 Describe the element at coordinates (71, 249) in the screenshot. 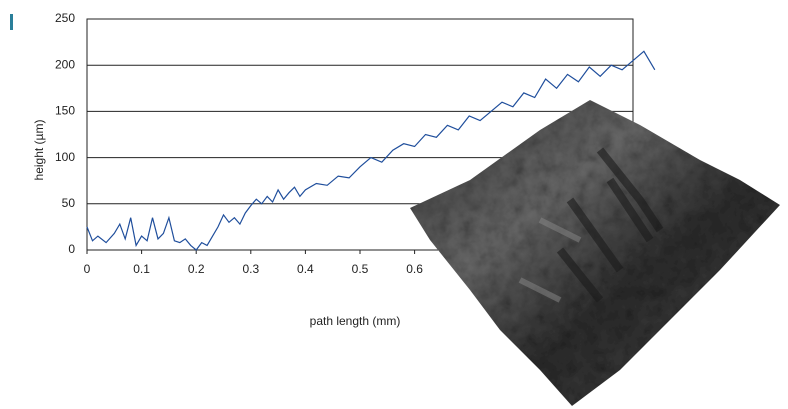

I see `y-tick-label: 0` at that location.